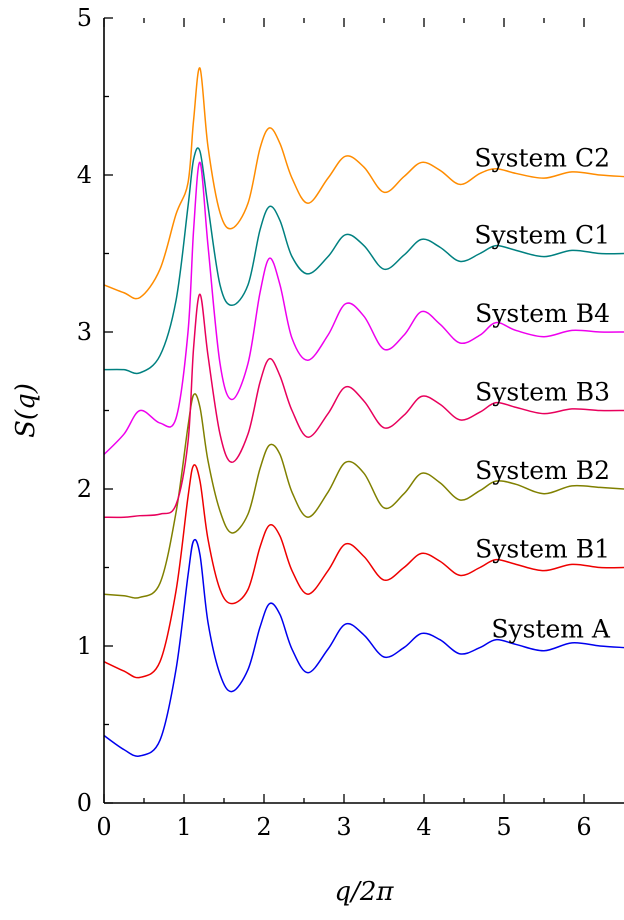 The width and height of the screenshot is (624, 920). What do you see at coordinates (183, 827) in the screenshot?
I see `x-tick-label: 1` at bounding box center [183, 827].